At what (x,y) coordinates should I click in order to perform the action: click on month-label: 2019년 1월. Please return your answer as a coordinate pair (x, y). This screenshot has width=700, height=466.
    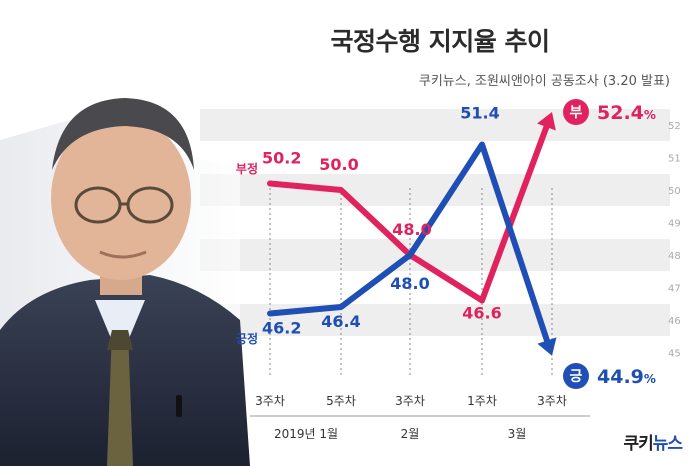
    Looking at the image, I should click on (306, 434).